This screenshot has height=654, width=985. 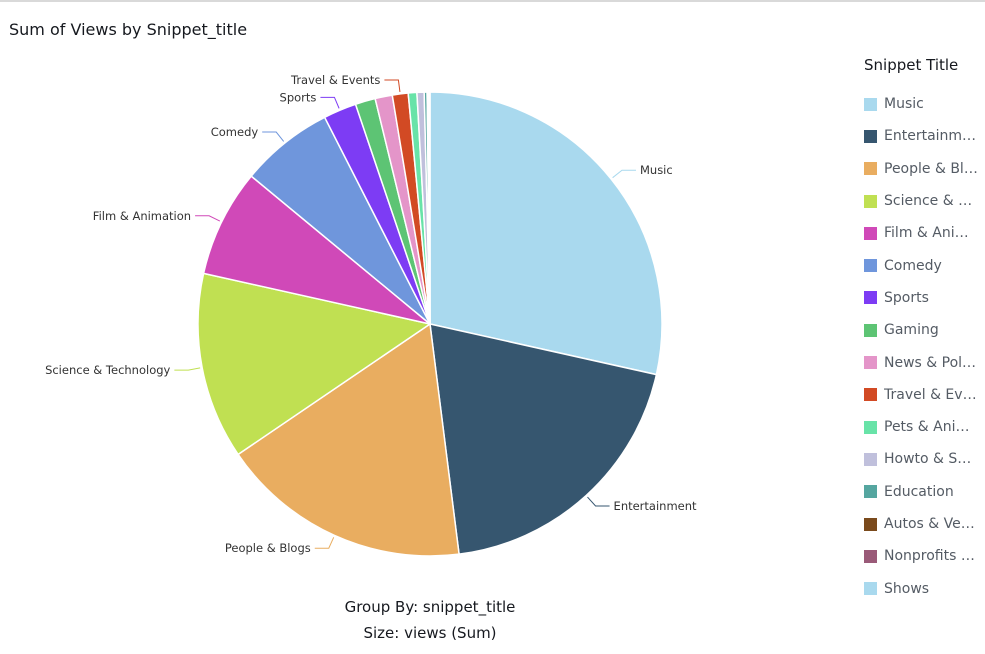 What do you see at coordinates (316, 250) in the screenshot?
I see `pie-slice-film-animation` at bounding box center [316, 250].